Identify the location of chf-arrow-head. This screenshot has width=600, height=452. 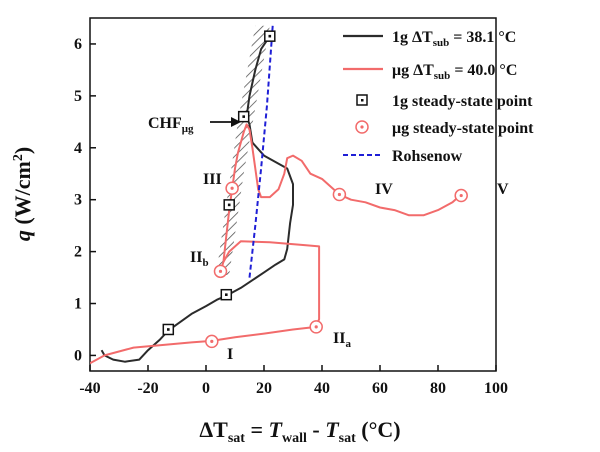
(236, 122).